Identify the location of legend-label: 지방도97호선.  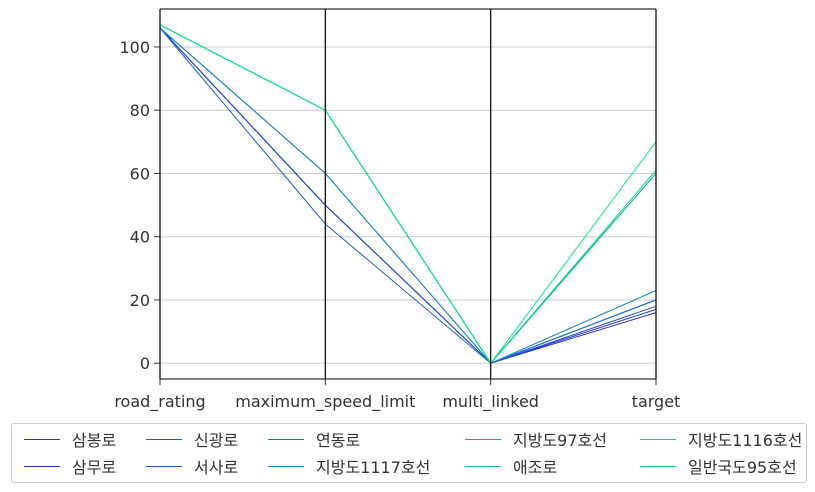
(560, 440).